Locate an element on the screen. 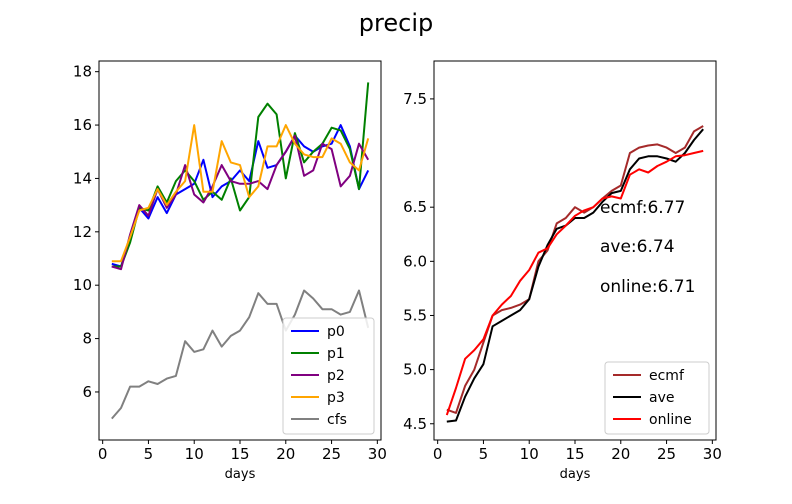  y-tick-label: 8 is located at coordinates (87, 339).